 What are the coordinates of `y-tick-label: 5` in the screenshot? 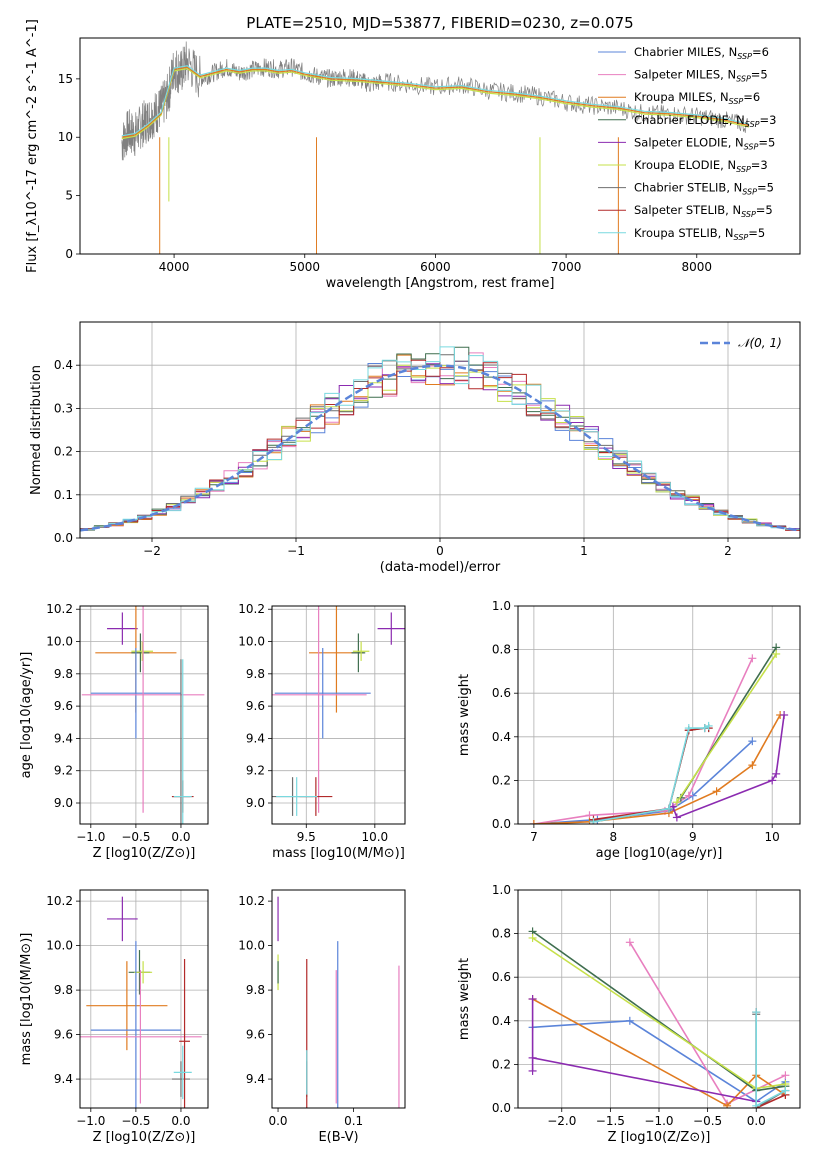 It's located at (69, 196).